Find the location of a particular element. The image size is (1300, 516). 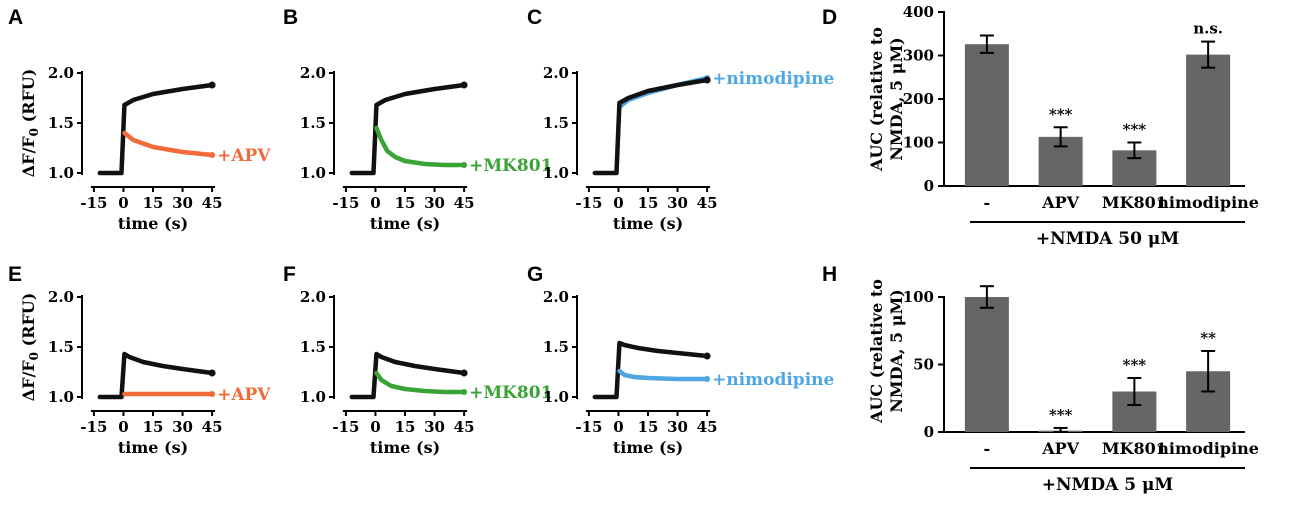

panel-c-xtick-label: -15 is located at coordinates (588, 203).